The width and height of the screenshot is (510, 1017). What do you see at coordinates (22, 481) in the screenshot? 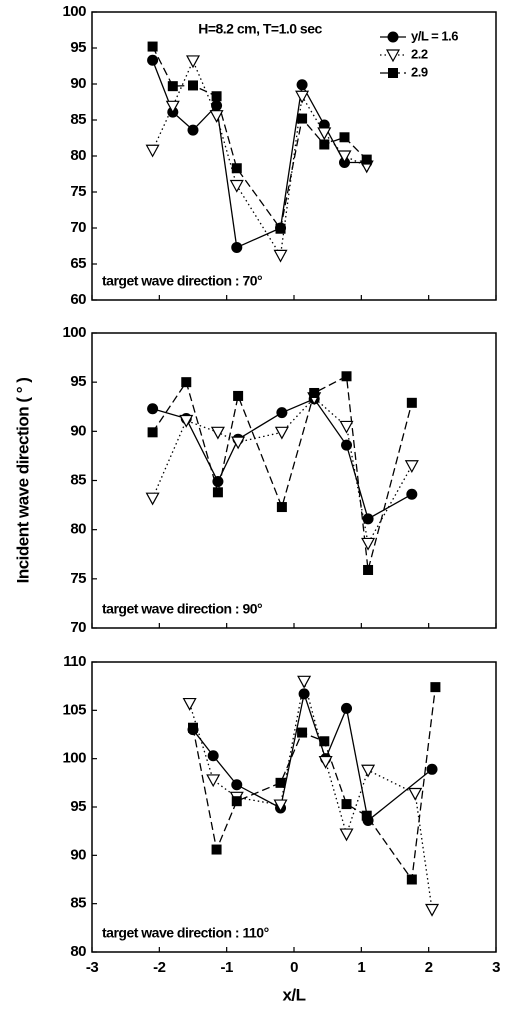
I see `y-axis-label: Incident wave direction ( ° )` at bounding box center [22, 481].